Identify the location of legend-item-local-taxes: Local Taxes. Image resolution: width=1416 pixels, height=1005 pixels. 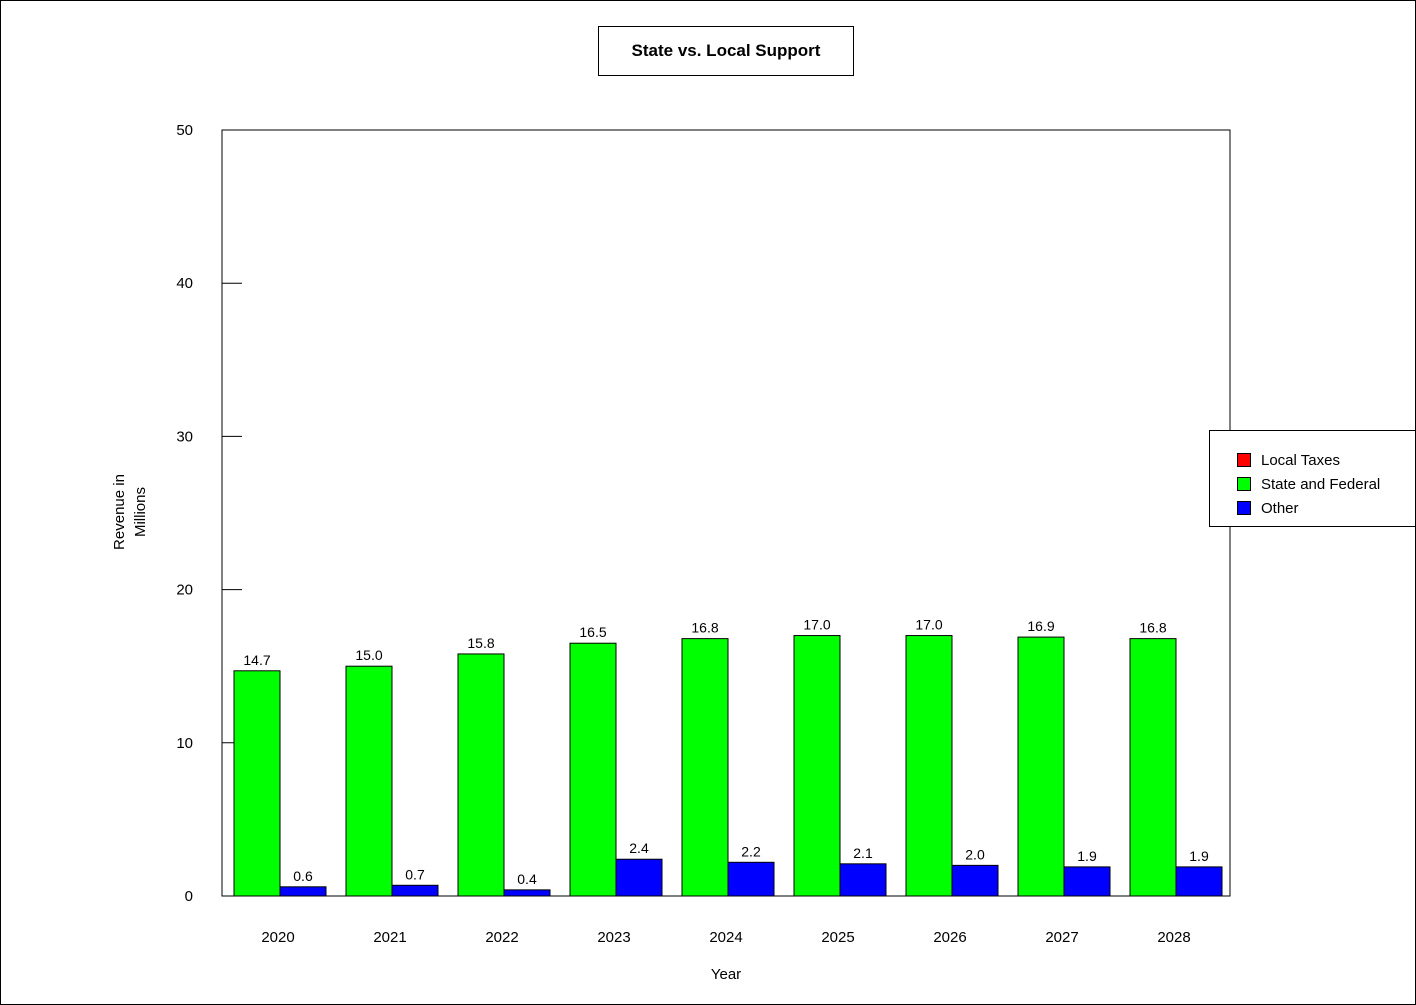
(1326, 460).